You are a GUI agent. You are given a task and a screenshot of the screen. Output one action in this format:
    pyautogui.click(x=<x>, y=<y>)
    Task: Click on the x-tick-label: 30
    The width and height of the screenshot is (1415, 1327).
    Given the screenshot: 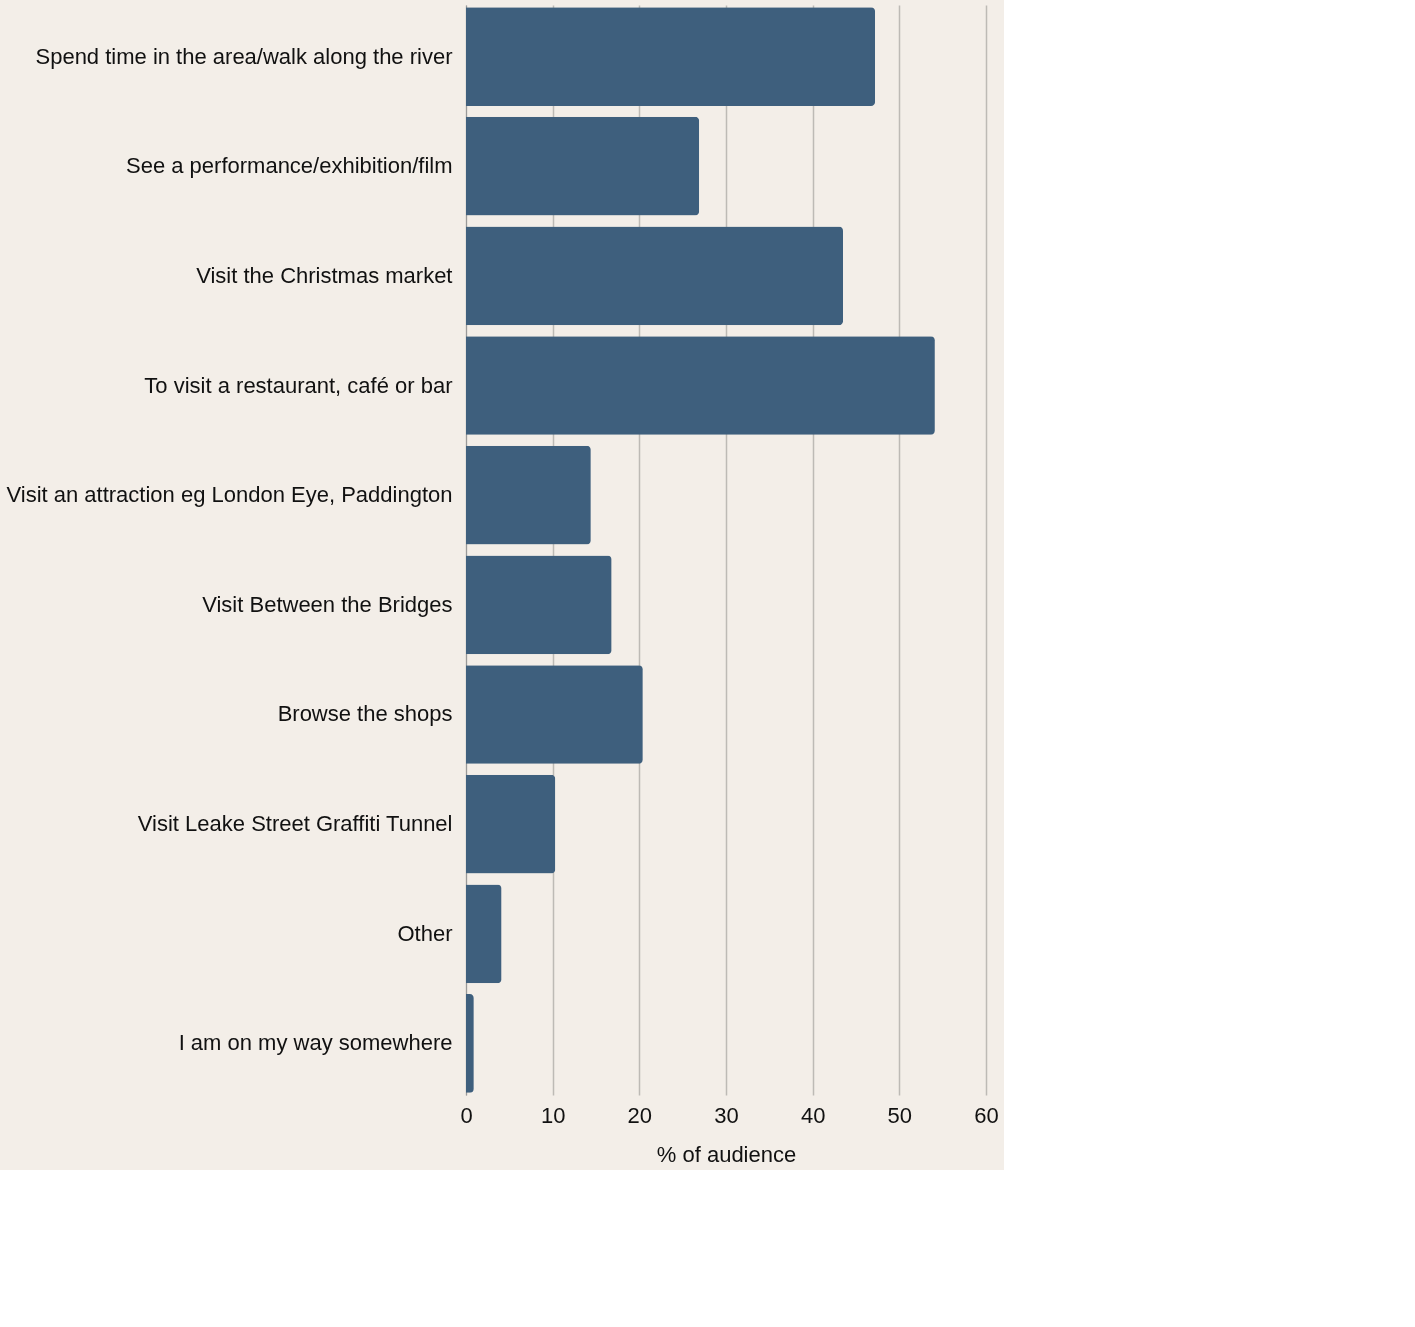 What is the action you would take?
    pyautogui.click(x=726, y=1115)
    